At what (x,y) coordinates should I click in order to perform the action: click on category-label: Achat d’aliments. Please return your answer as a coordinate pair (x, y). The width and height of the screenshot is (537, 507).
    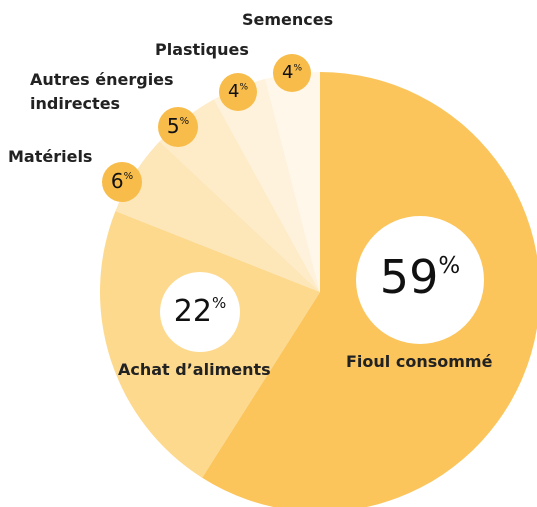
    Looking at the image, I should click on (194, 369).